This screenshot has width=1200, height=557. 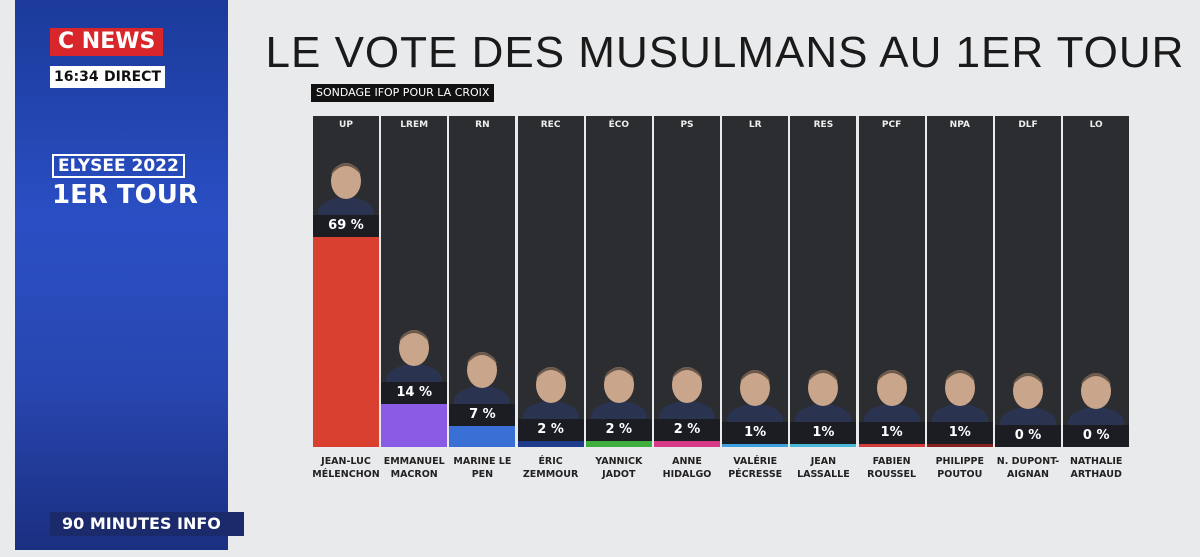 I want to click on party-label: ÉCO, so click(x=618, y=125).